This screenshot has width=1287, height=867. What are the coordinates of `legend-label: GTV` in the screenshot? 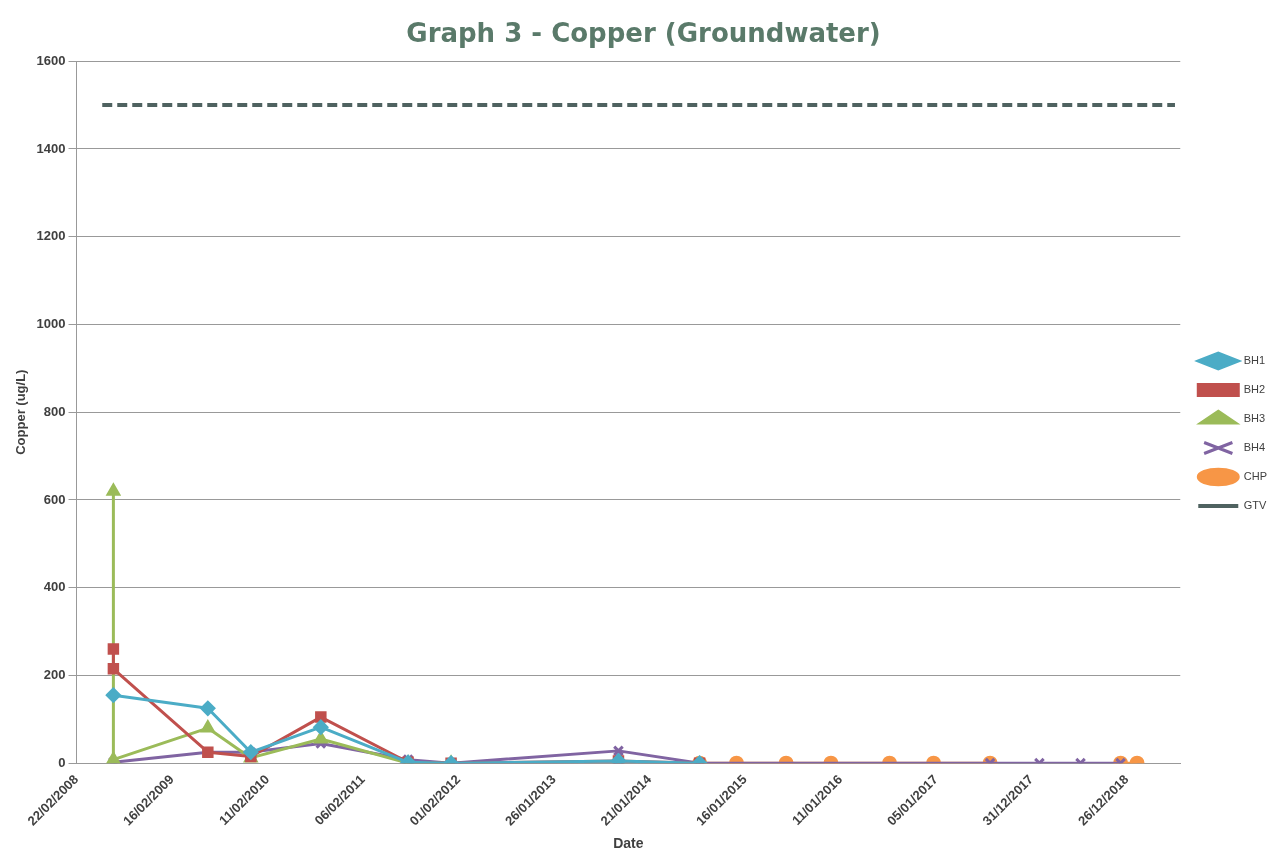 It's located at (1255, 505).